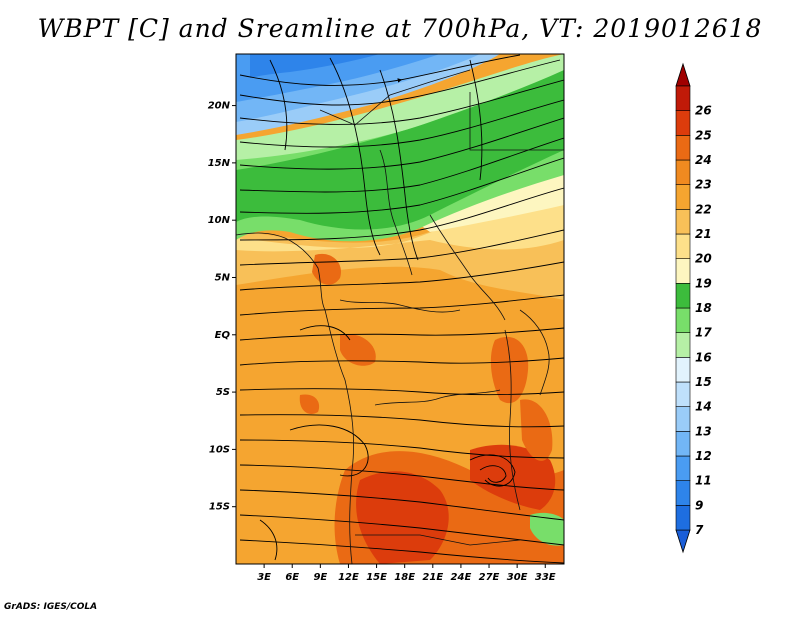 The height and width of the screenshot is (618, 800). What do you see at coordinates (219, 449) in the screenshot?
I see `lat-tick-label: 10S` at bounding box center [219, 449].